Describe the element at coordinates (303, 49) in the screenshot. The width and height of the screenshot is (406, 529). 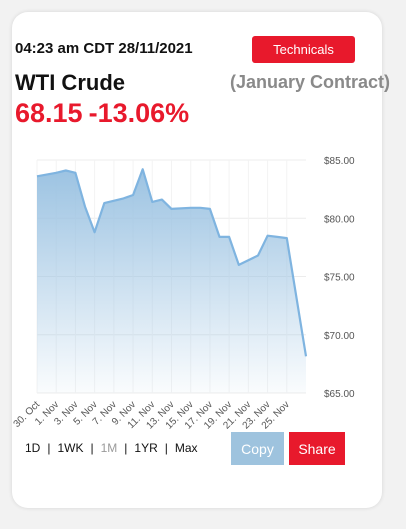
I see `technicals-button: Technicals` at that location.